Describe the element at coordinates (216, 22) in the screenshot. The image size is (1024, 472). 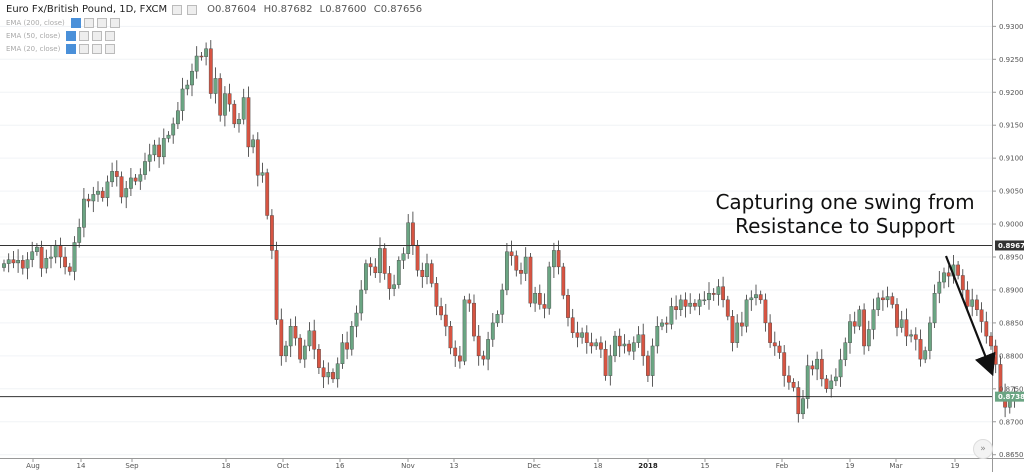
I see `indicator-ema-200: EMA (200, close)` at that location.